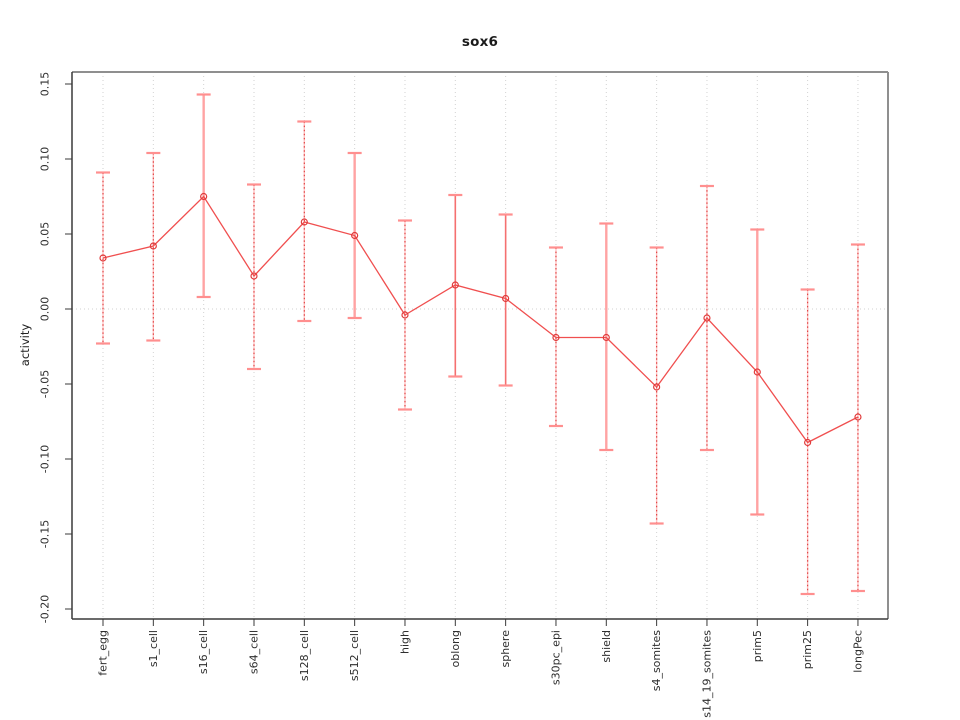  I want to click on x-tick-label: longPec, so click(857, 651).